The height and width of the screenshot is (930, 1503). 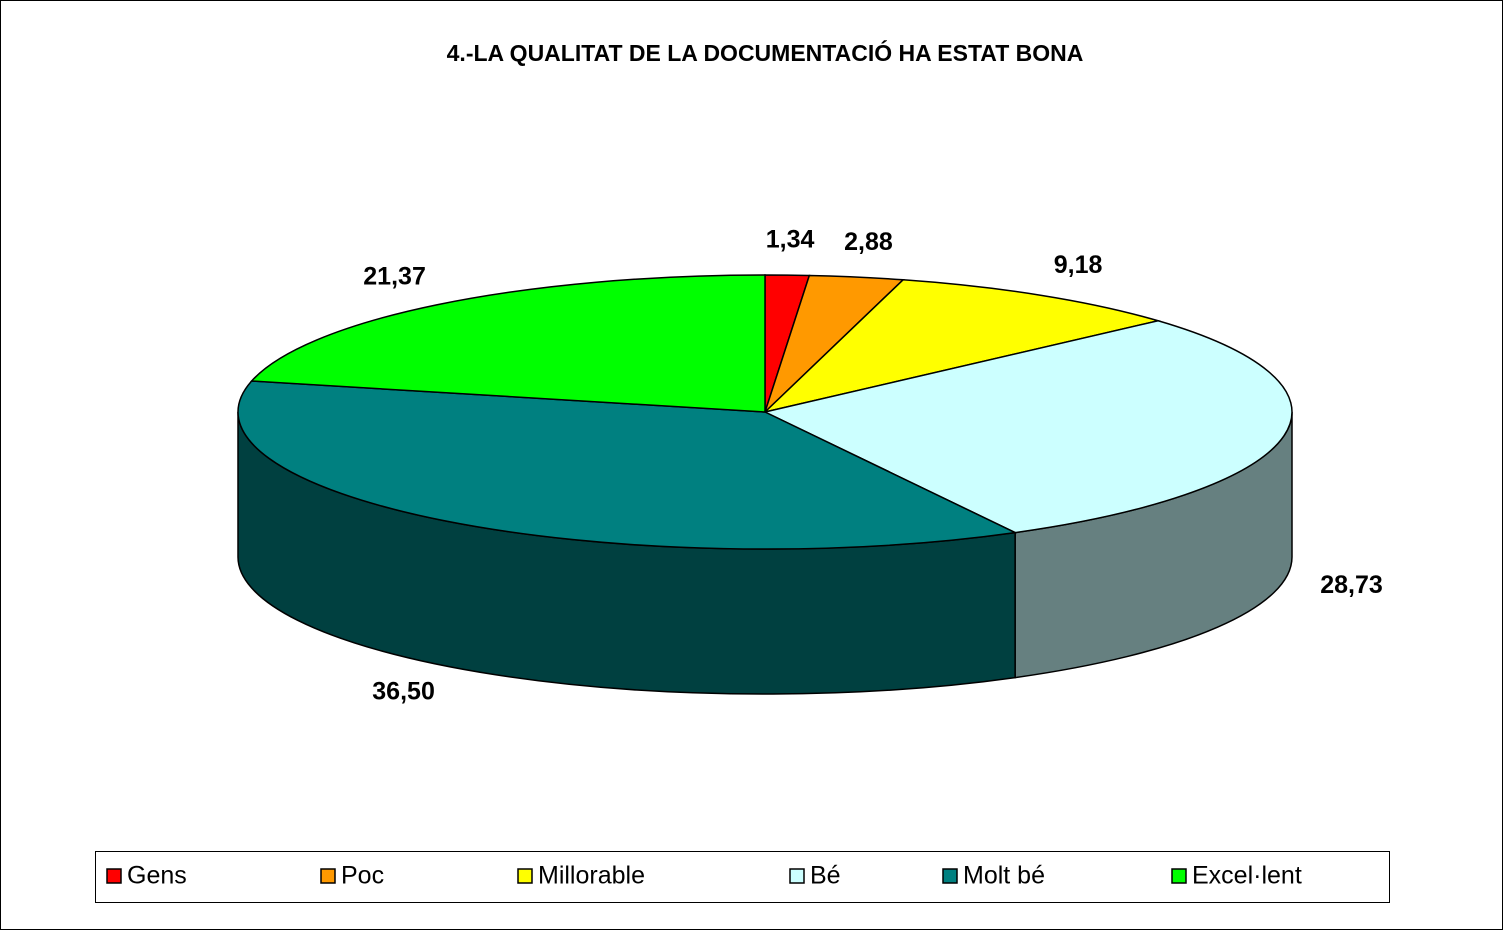 What do you see at coordinates (1351, 585) in the screenshot?
I see `data-label: 28,73` at bounding box center [1351, 585].